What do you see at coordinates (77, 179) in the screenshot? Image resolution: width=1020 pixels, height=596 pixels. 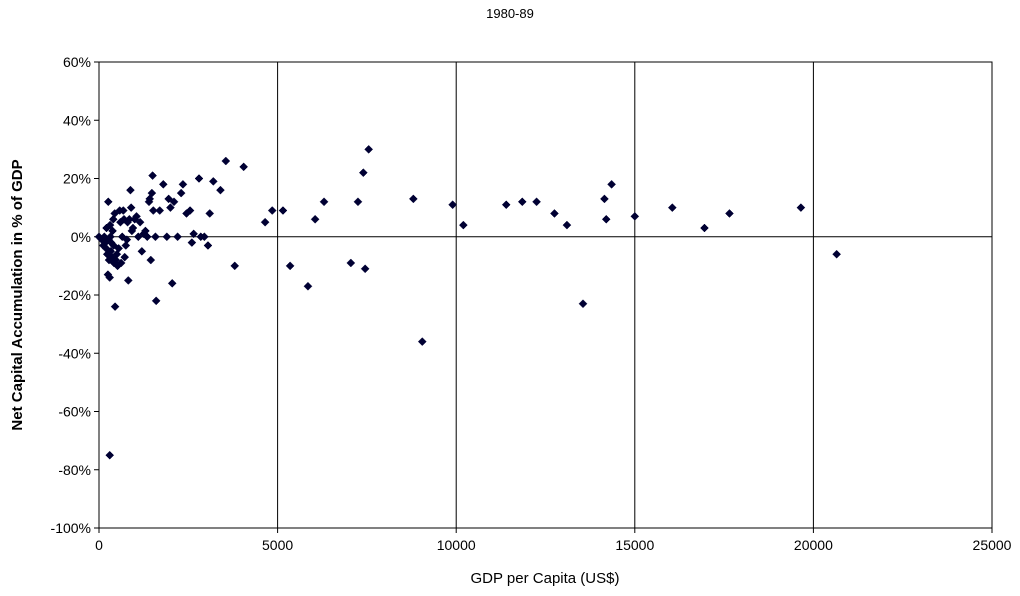 I see `y-tick-label: 20%` at bounding box center [77, 179].